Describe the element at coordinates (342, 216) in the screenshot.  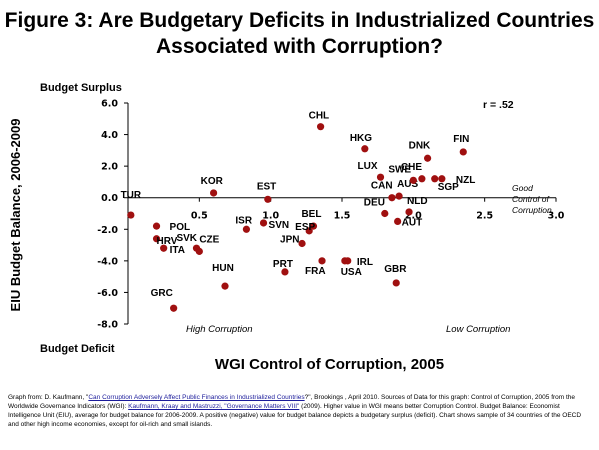
I see `x-tick-label: 1.5` at that location.